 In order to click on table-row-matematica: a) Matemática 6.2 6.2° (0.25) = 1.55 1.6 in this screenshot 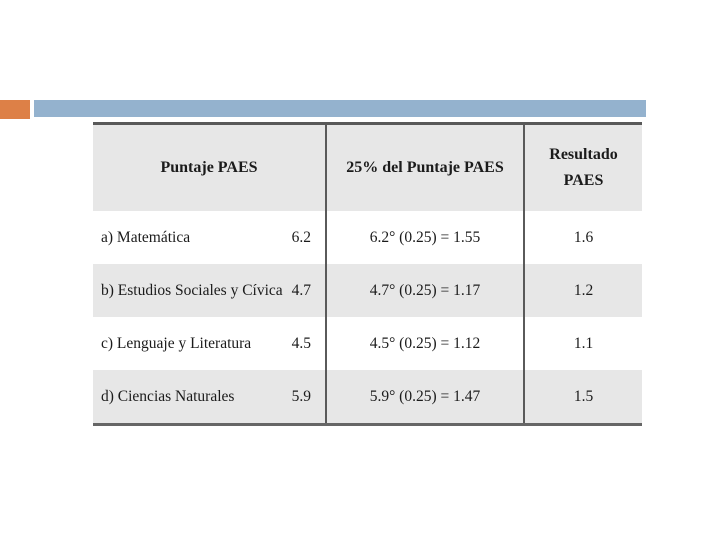, I will do `click(367, 237)`.